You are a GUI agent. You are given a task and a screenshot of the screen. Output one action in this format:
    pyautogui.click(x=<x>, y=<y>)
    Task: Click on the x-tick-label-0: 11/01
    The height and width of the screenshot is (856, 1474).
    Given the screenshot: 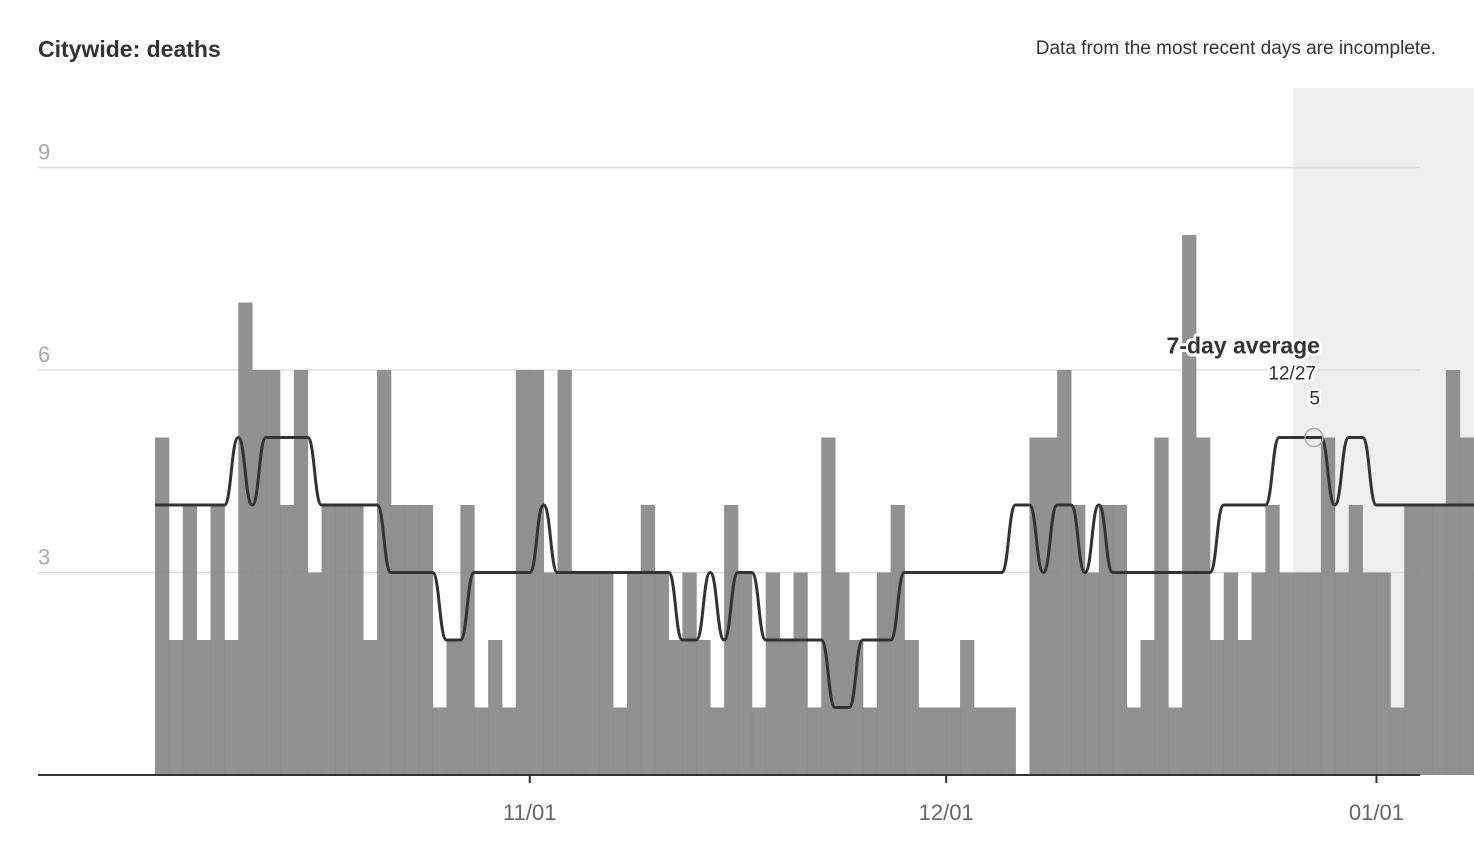 What is the action you would take?
    pyautogui.click(x=529, y=812)
    